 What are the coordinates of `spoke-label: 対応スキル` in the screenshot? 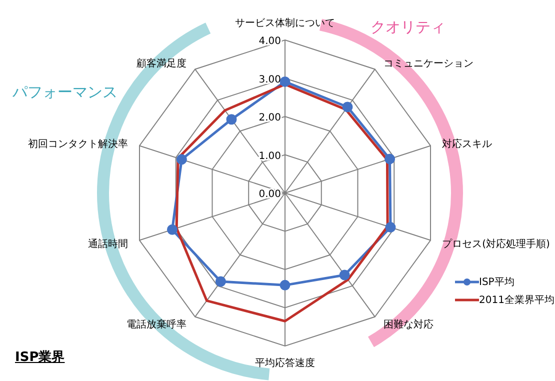 It's located at (467, 144).